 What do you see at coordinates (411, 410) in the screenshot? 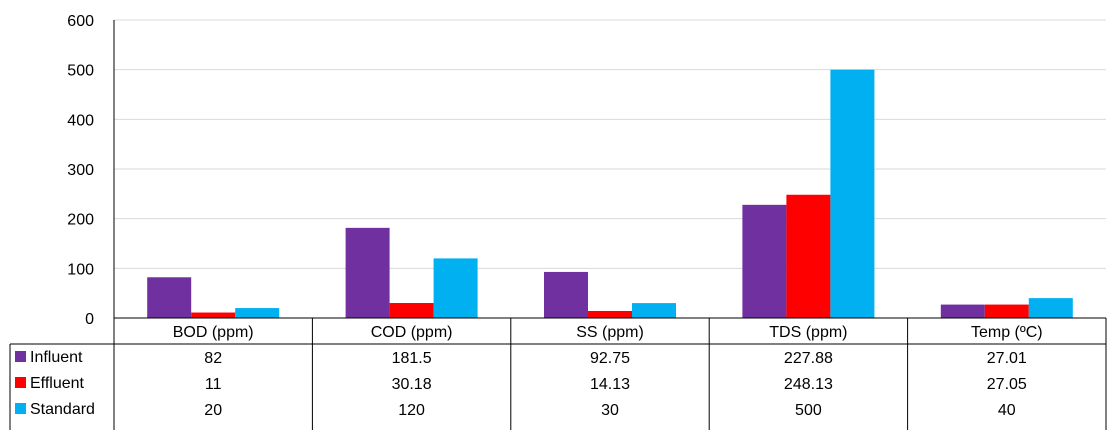
I see `data-label: 120` at bounding box center [411, 410].